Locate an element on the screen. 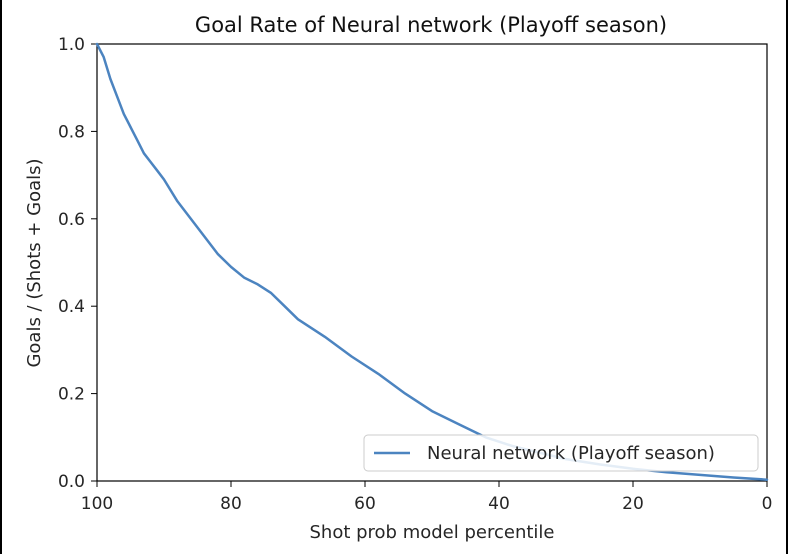 The height and width of the screenshot is (554, 788). legend: Neural network (Playoff season) is located at coordinates (561, 453).